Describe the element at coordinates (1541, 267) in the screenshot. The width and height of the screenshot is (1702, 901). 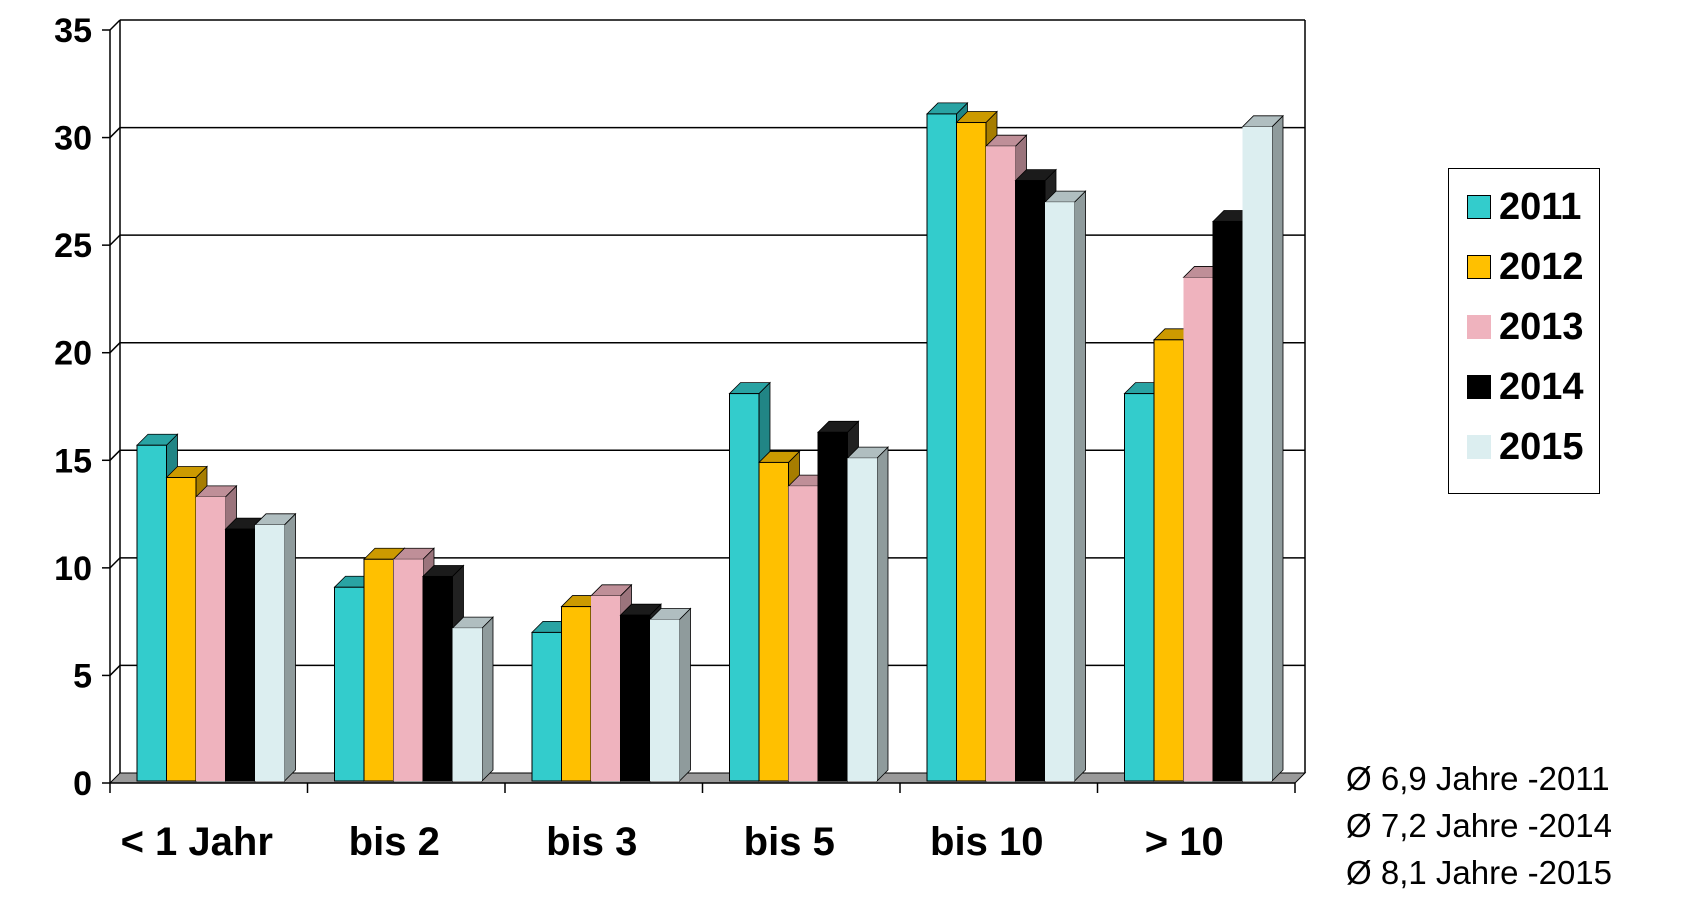
I see `legend-label: 2012` at that location.